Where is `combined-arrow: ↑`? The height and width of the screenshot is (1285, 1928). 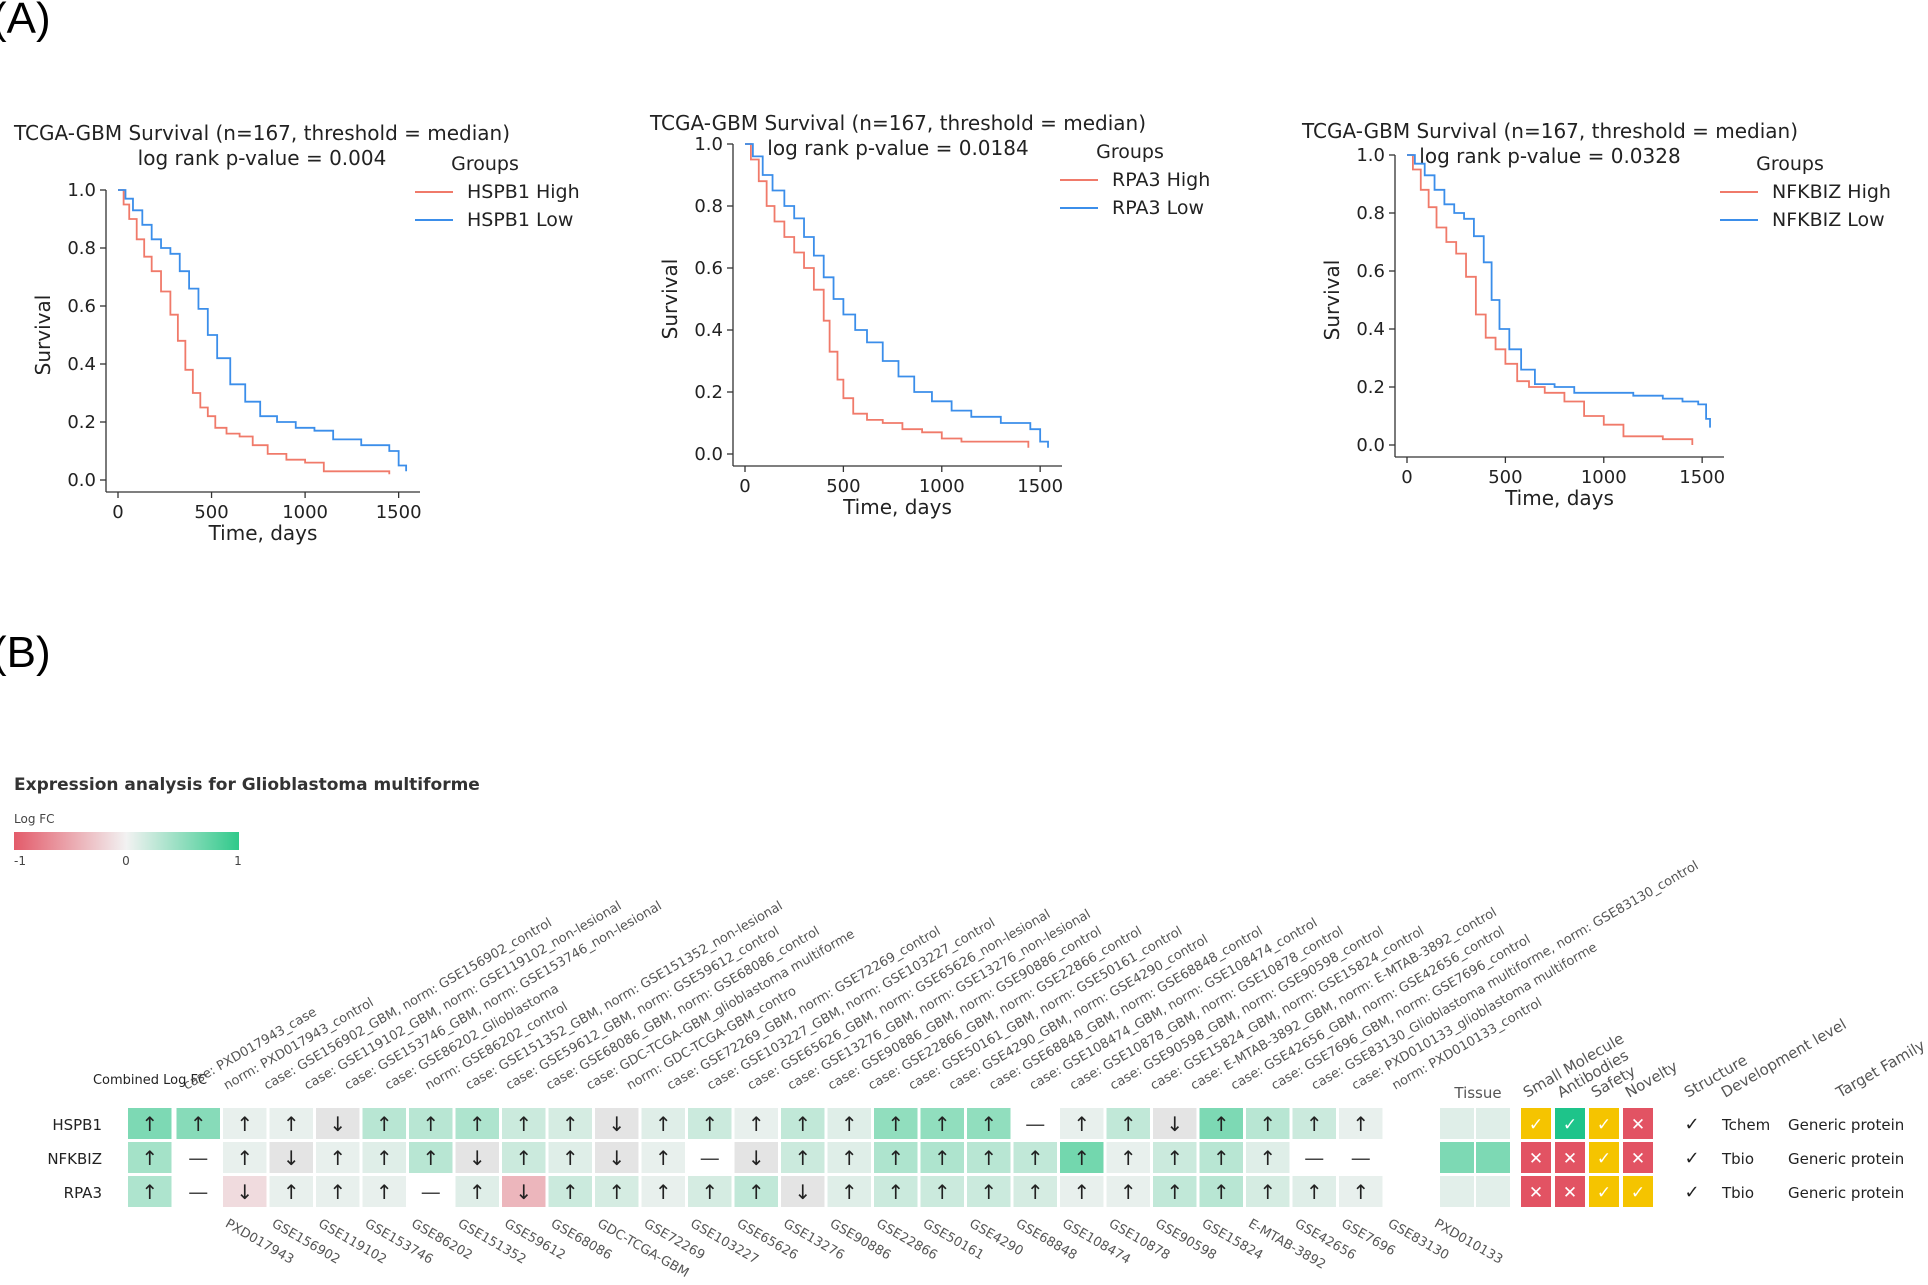 combined-arrow: ↑ is located at coordinates (149, 1158).